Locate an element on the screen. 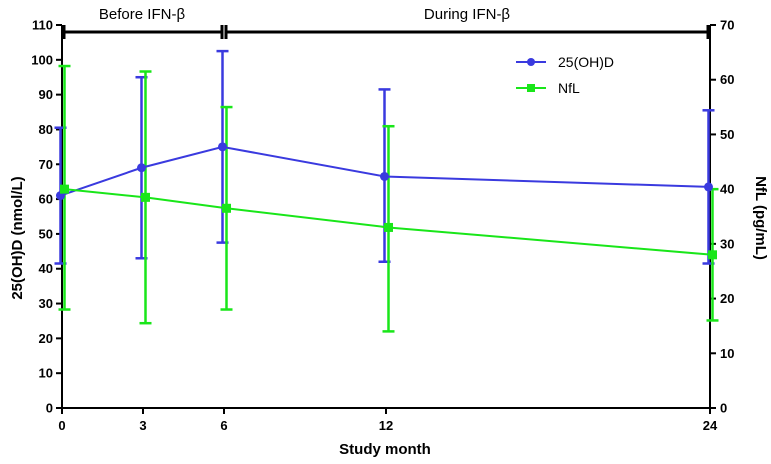  legend-label-nfl: NfL is located at coordinates (569, 88).